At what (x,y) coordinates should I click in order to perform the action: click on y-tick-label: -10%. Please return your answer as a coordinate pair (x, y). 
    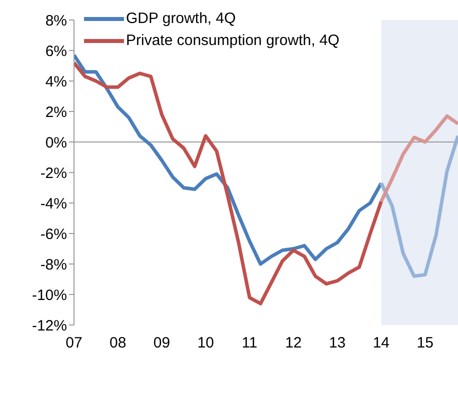
    Looking at the image, I should click on (49, 295).